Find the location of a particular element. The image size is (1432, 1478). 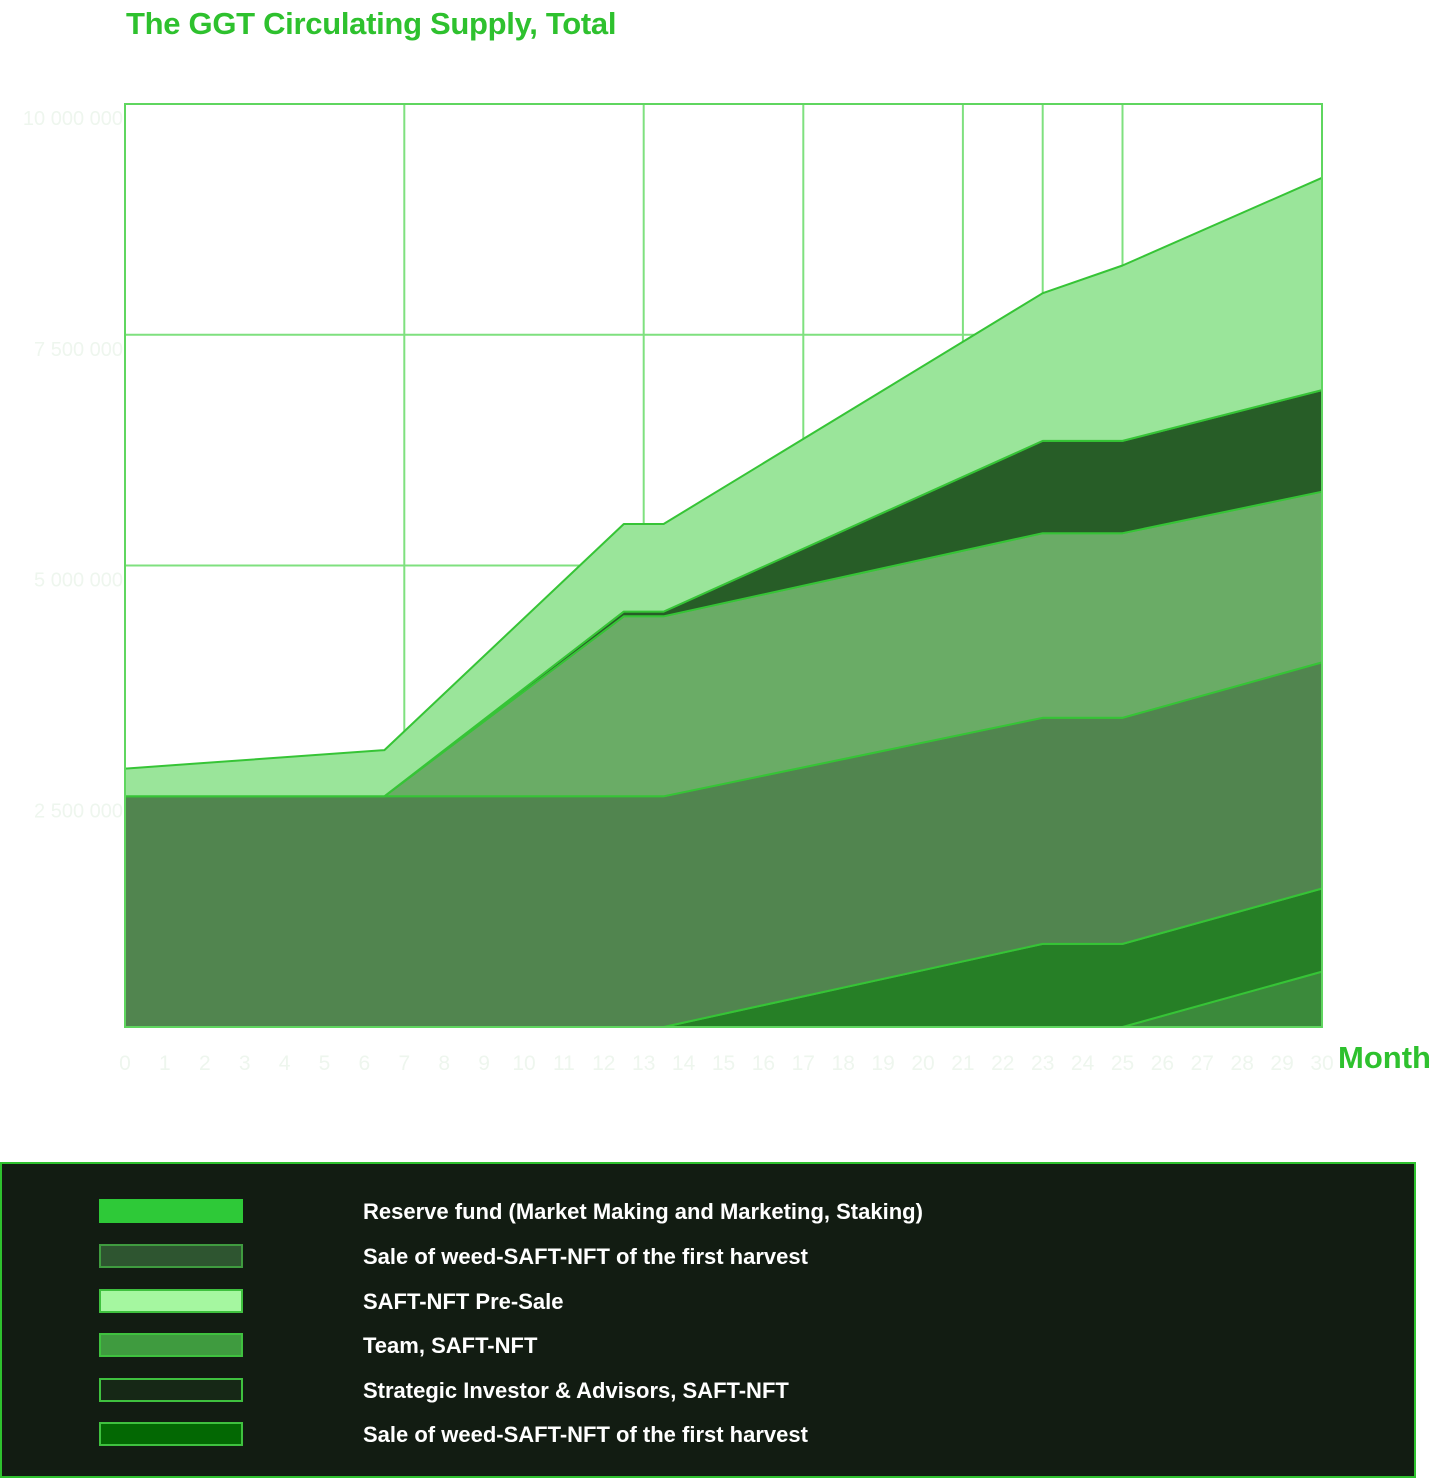

x-tick-label: 9 is located at coordinates (484, 1063).